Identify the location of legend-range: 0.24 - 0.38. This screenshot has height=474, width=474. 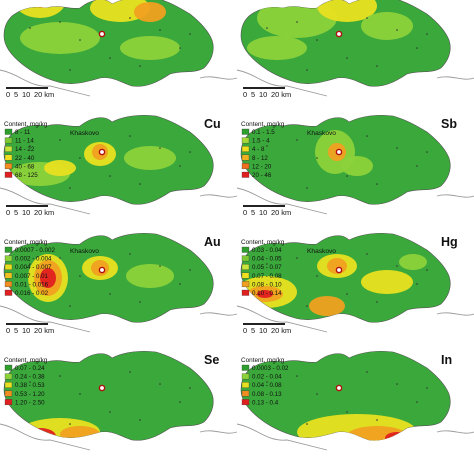
(30, 377).